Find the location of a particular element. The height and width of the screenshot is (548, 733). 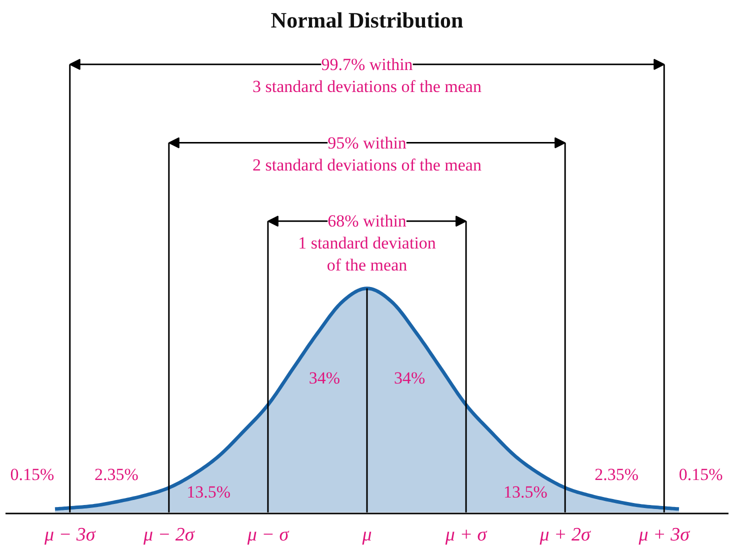

x-tick-label: μ − σ is located at coordinates (268, 535).